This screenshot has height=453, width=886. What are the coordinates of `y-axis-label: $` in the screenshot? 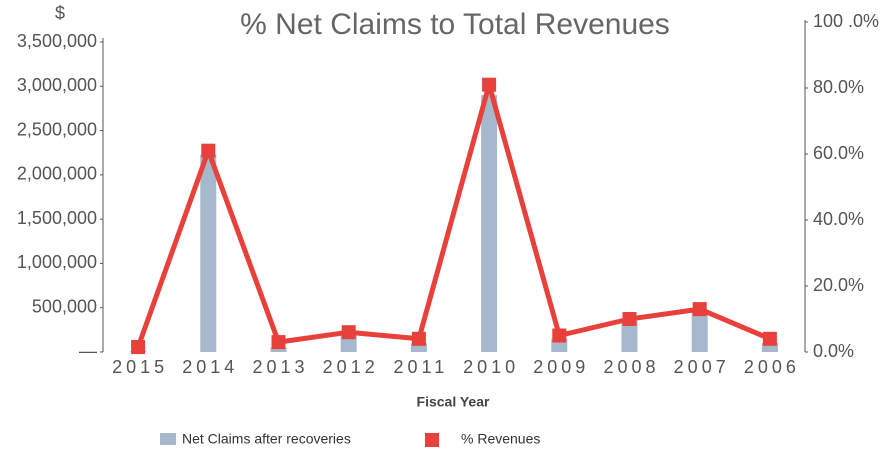 It's located at (60, 13).